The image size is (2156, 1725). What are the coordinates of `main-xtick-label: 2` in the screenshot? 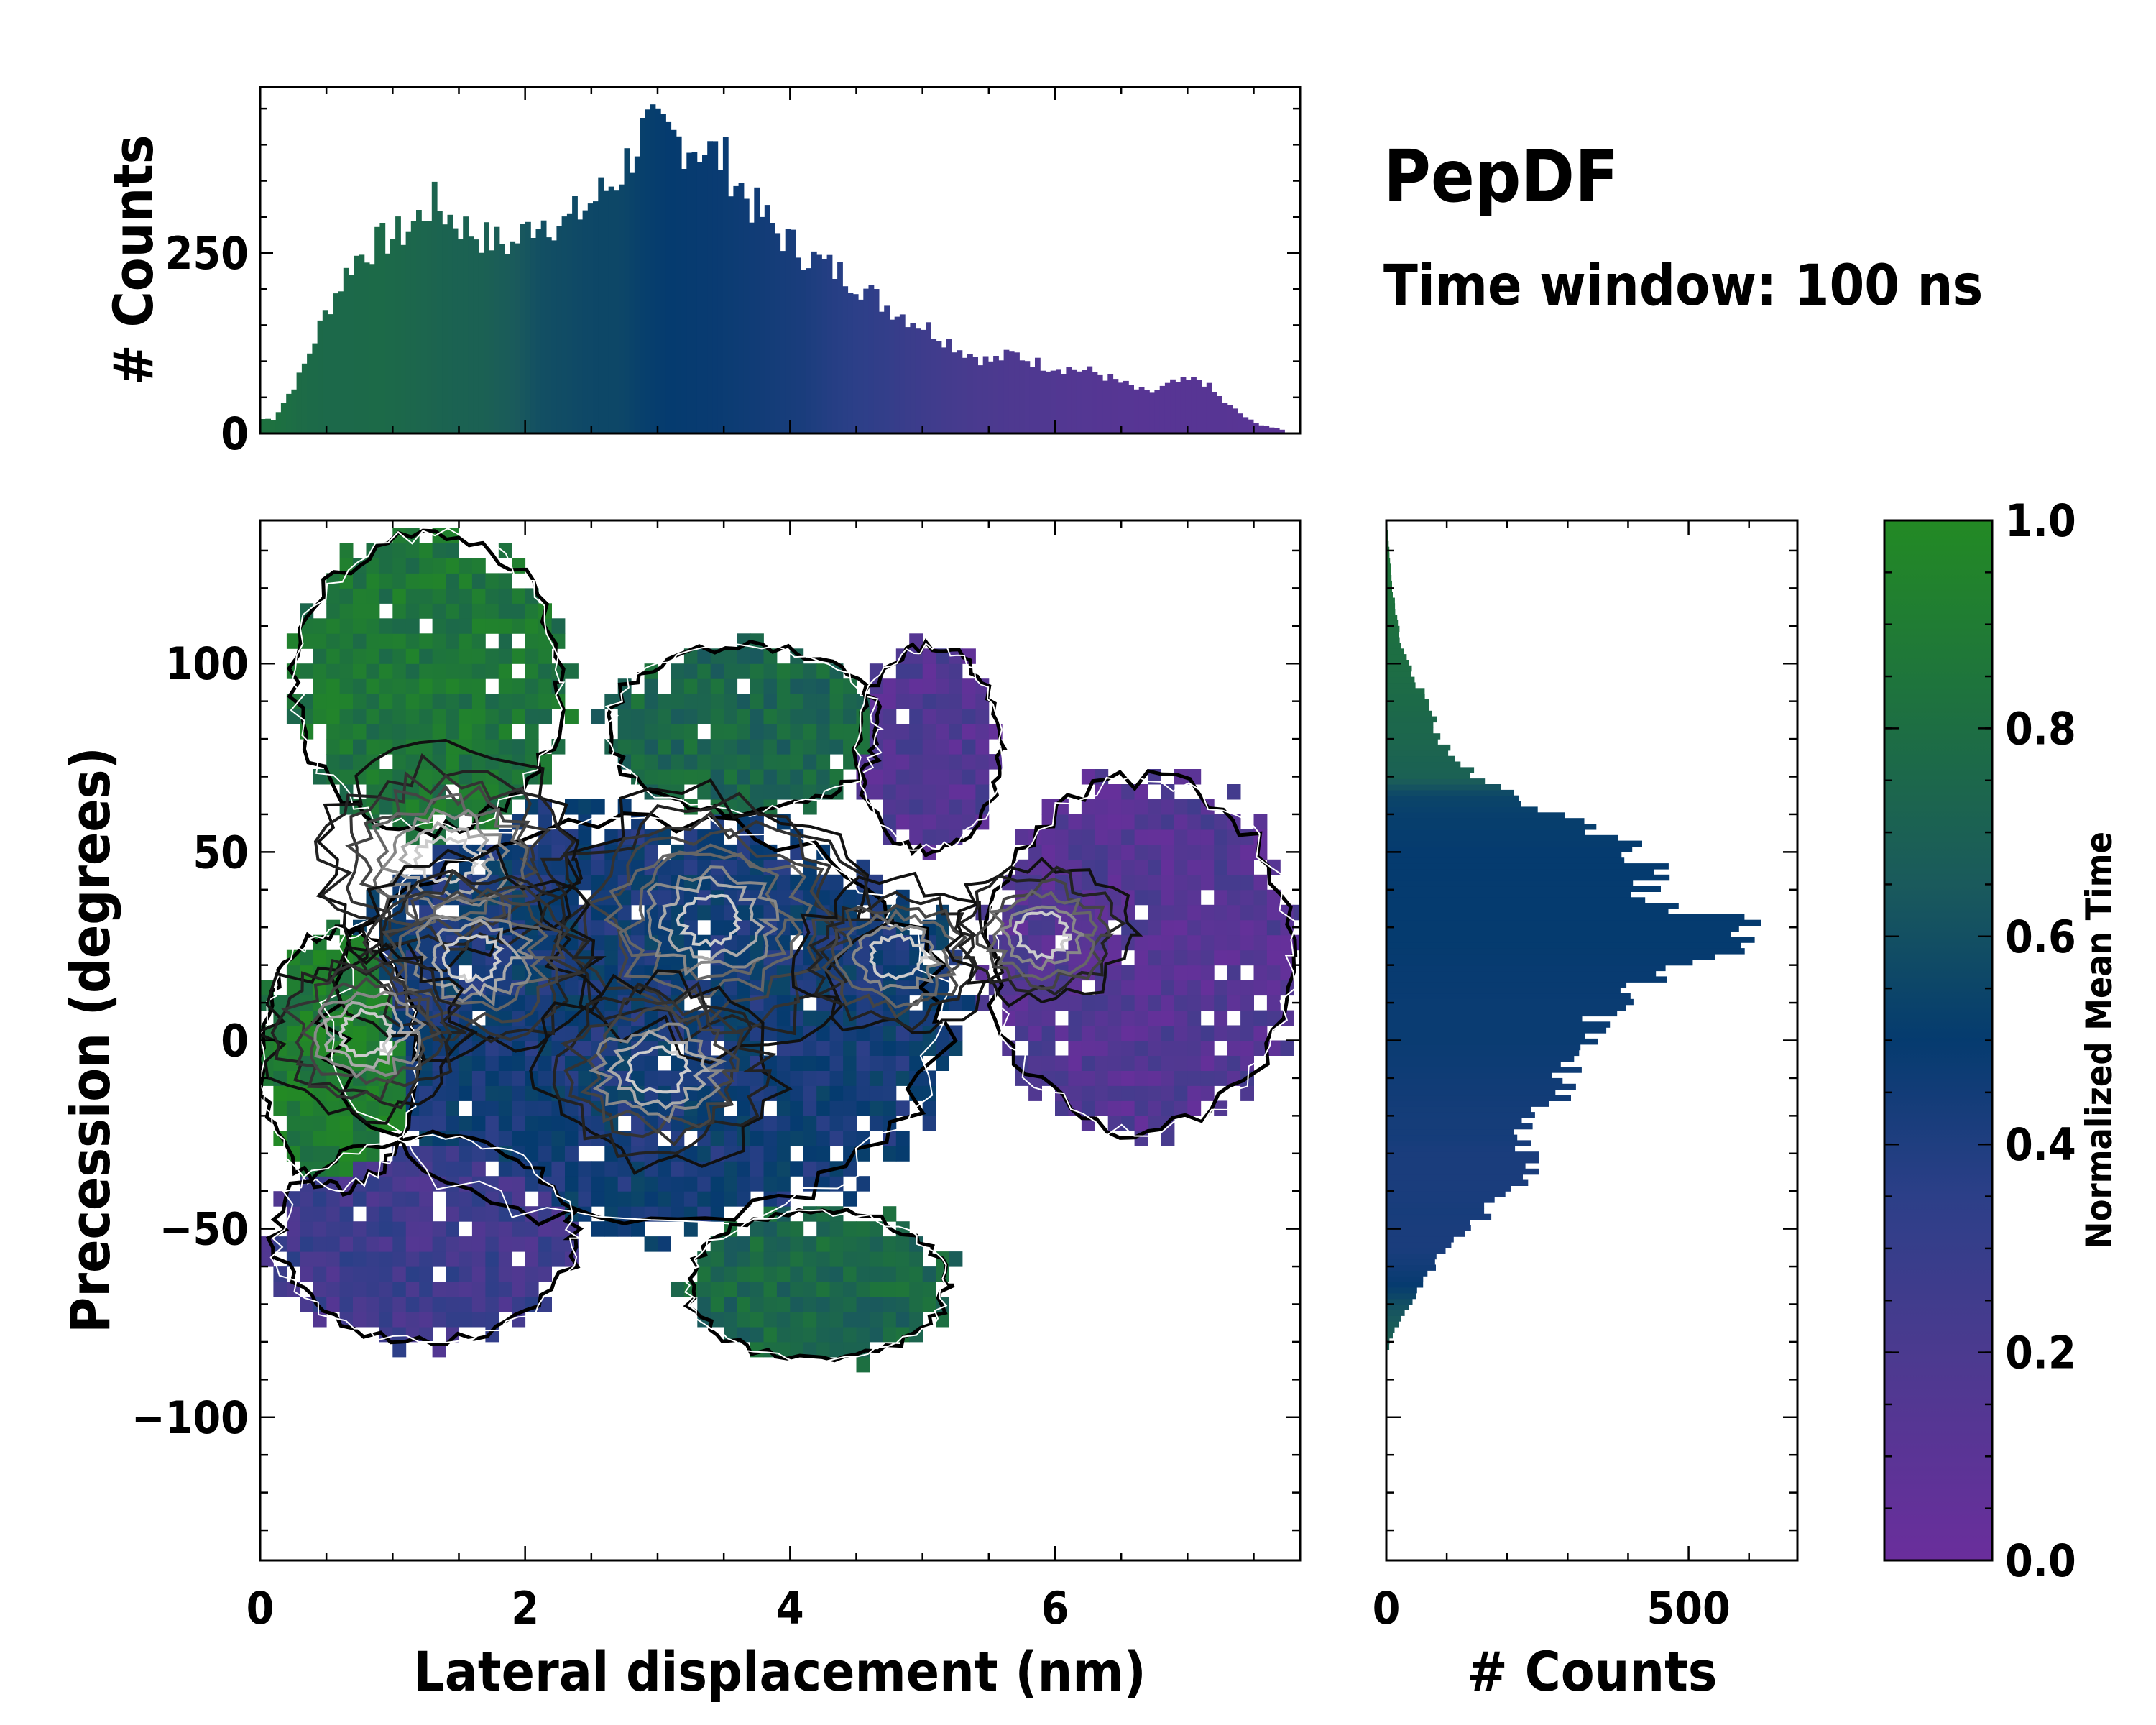 It's located at (525, 1608).